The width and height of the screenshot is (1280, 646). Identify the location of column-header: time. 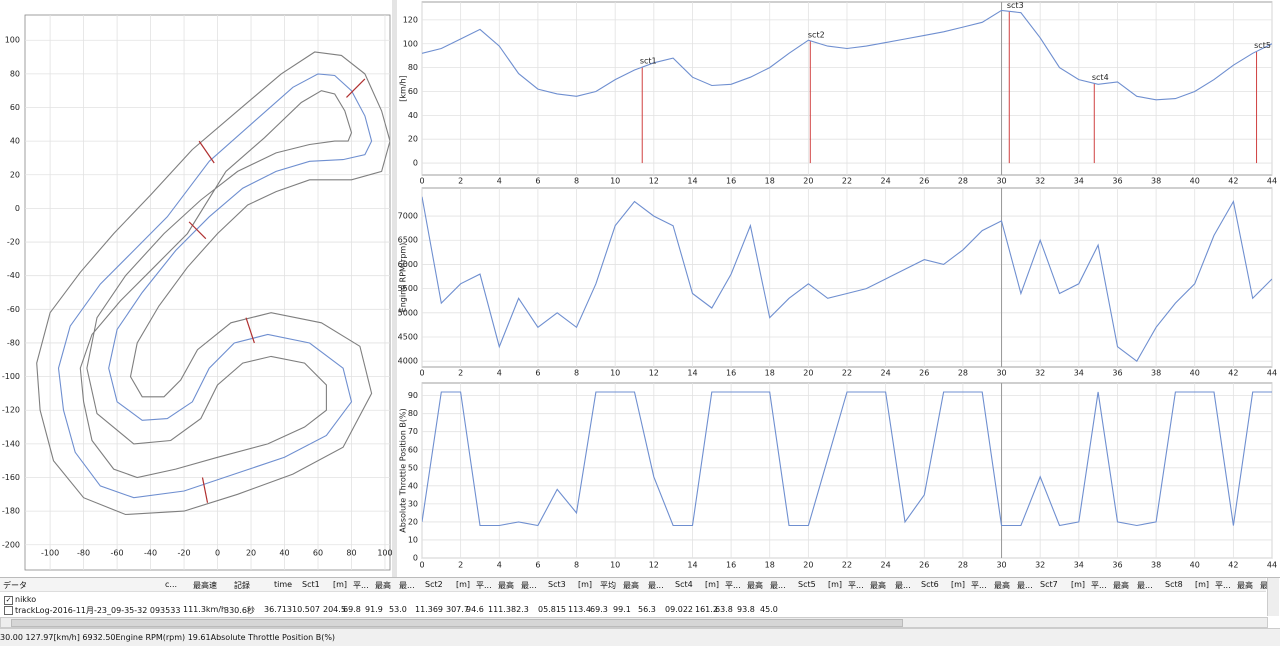
(283, 584).